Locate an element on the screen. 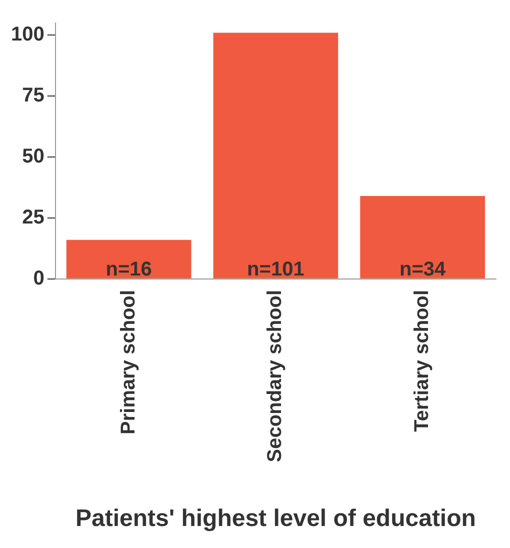  data-label: n=16 is located at coordinates (129, 269).